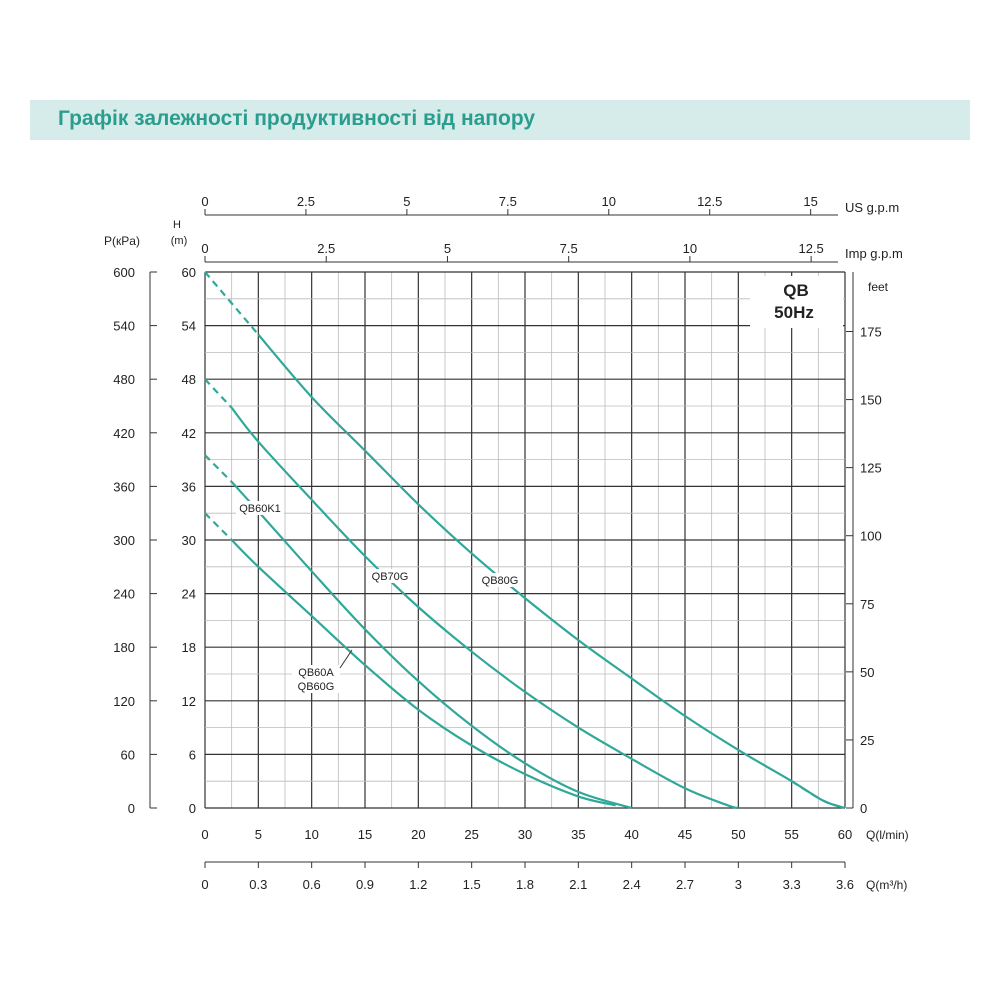  What do you see at coordinates (886, 885) in the screenshot?
I see `axis-label-q-m3h: Q(m³/h)` at bounding box center [886, 885].